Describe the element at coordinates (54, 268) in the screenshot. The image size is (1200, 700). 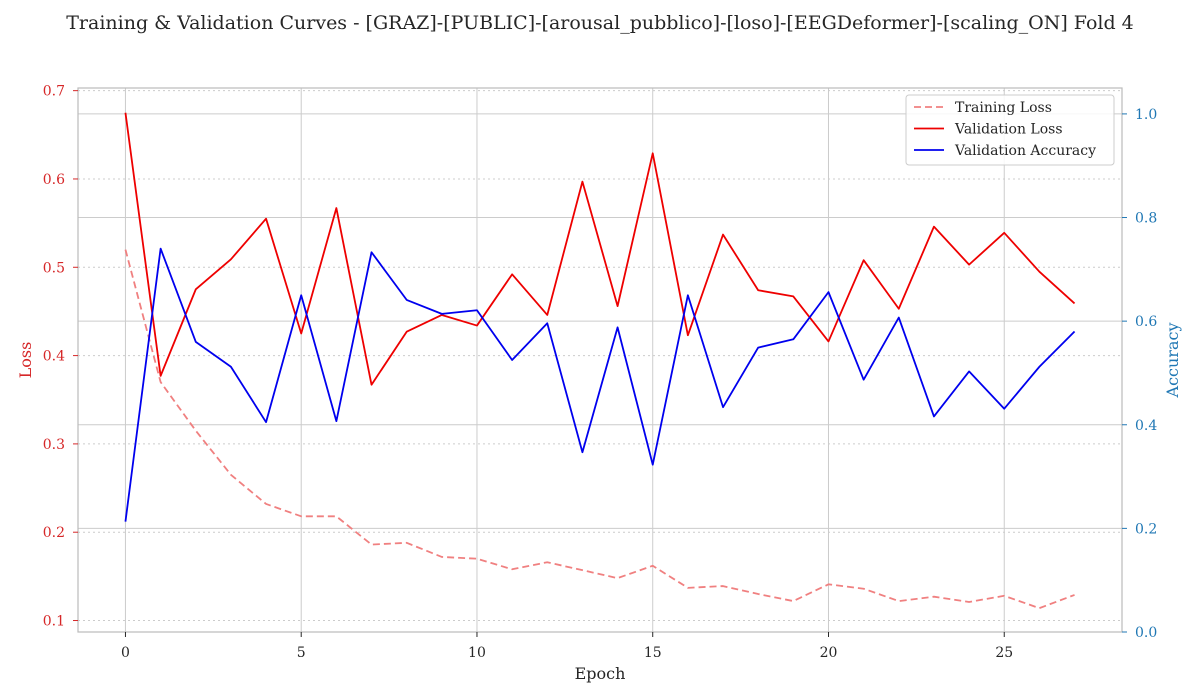
I see `y-tick-label-left: 0.5` at that location.